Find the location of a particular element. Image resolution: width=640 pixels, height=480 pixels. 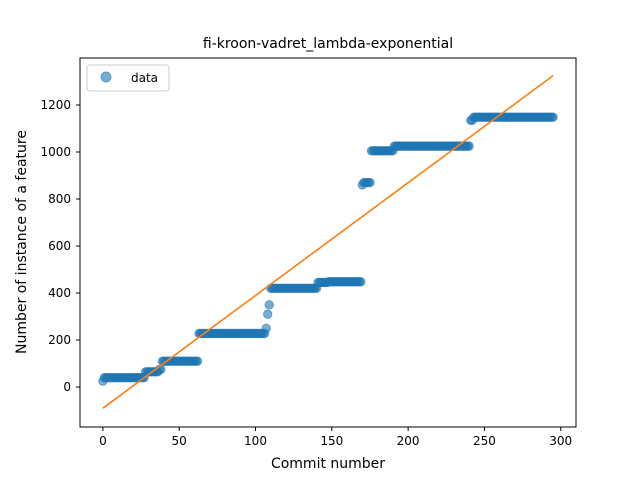

y-tick-label: 800 is located at coordinates (59, 199).